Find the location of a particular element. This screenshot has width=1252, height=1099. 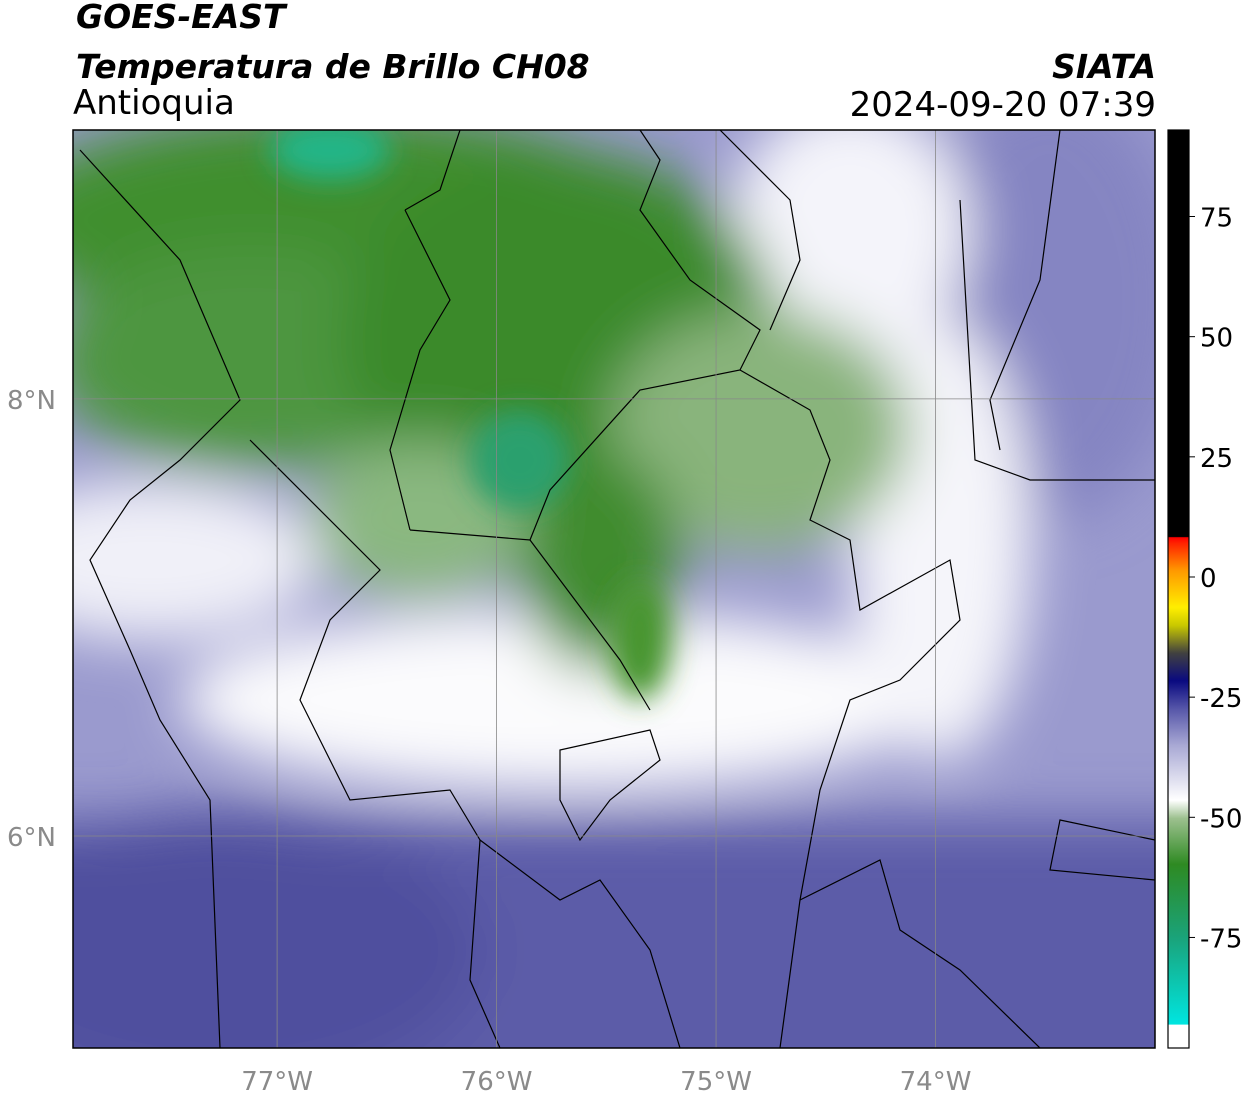

colorbar-tick-label: 25 is located at coordinates (1216, 459).